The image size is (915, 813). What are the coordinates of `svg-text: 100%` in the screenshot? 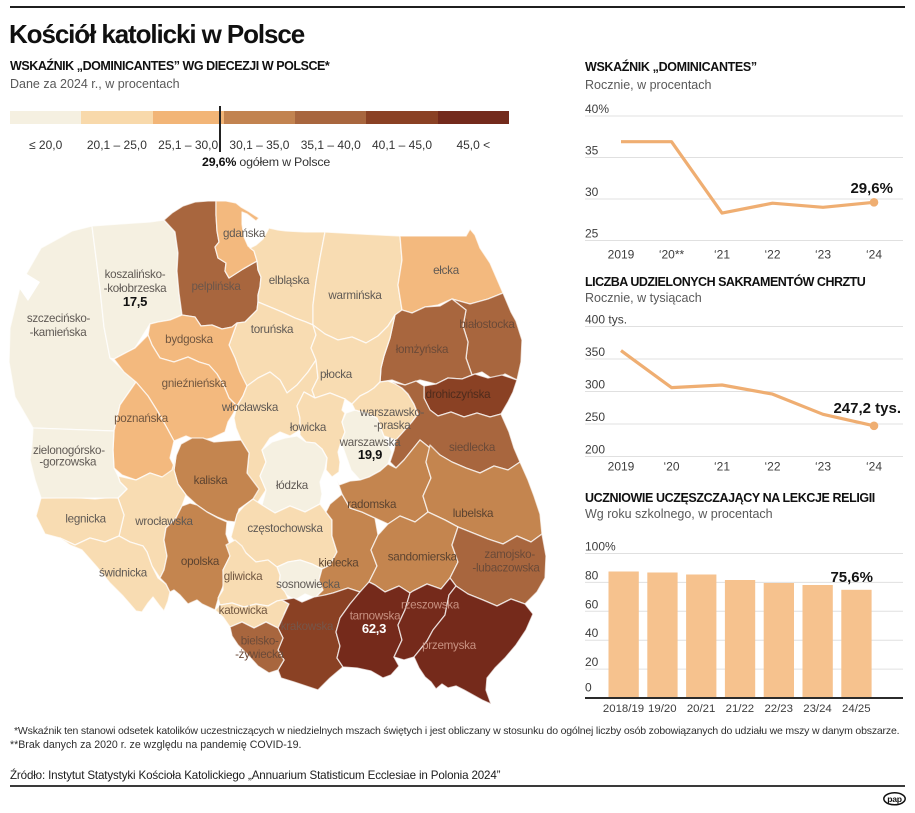 It's located at (600, 547).